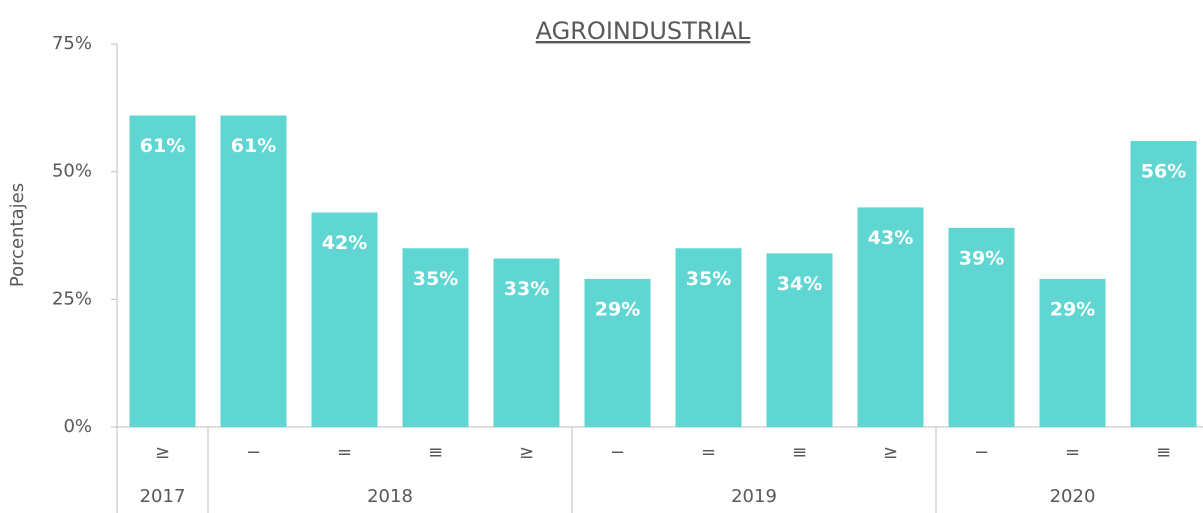 The height and width of the screenshot is (513, 1203). What do you see at coordinates (72, 171) in the screenshot?
I see `y-tick-label: 50%` at bounding box center [72, 171].